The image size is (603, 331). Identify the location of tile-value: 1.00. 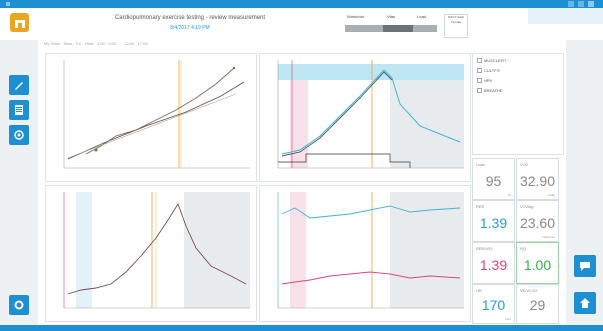
(537, 265).